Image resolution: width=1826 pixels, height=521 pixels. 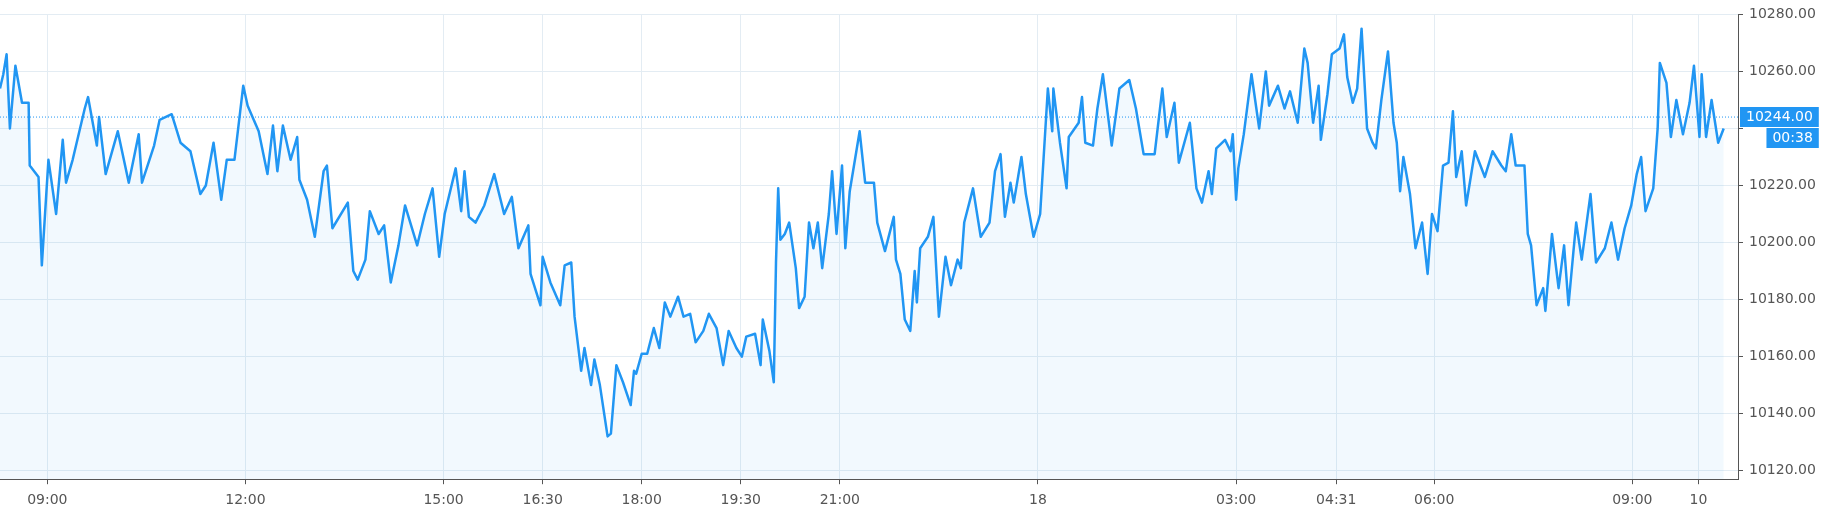 What do you see at coordinates (1236, 499) in the screenshot?
I see `x-tick-label: 03:00` at bounding box center [1236, 499].